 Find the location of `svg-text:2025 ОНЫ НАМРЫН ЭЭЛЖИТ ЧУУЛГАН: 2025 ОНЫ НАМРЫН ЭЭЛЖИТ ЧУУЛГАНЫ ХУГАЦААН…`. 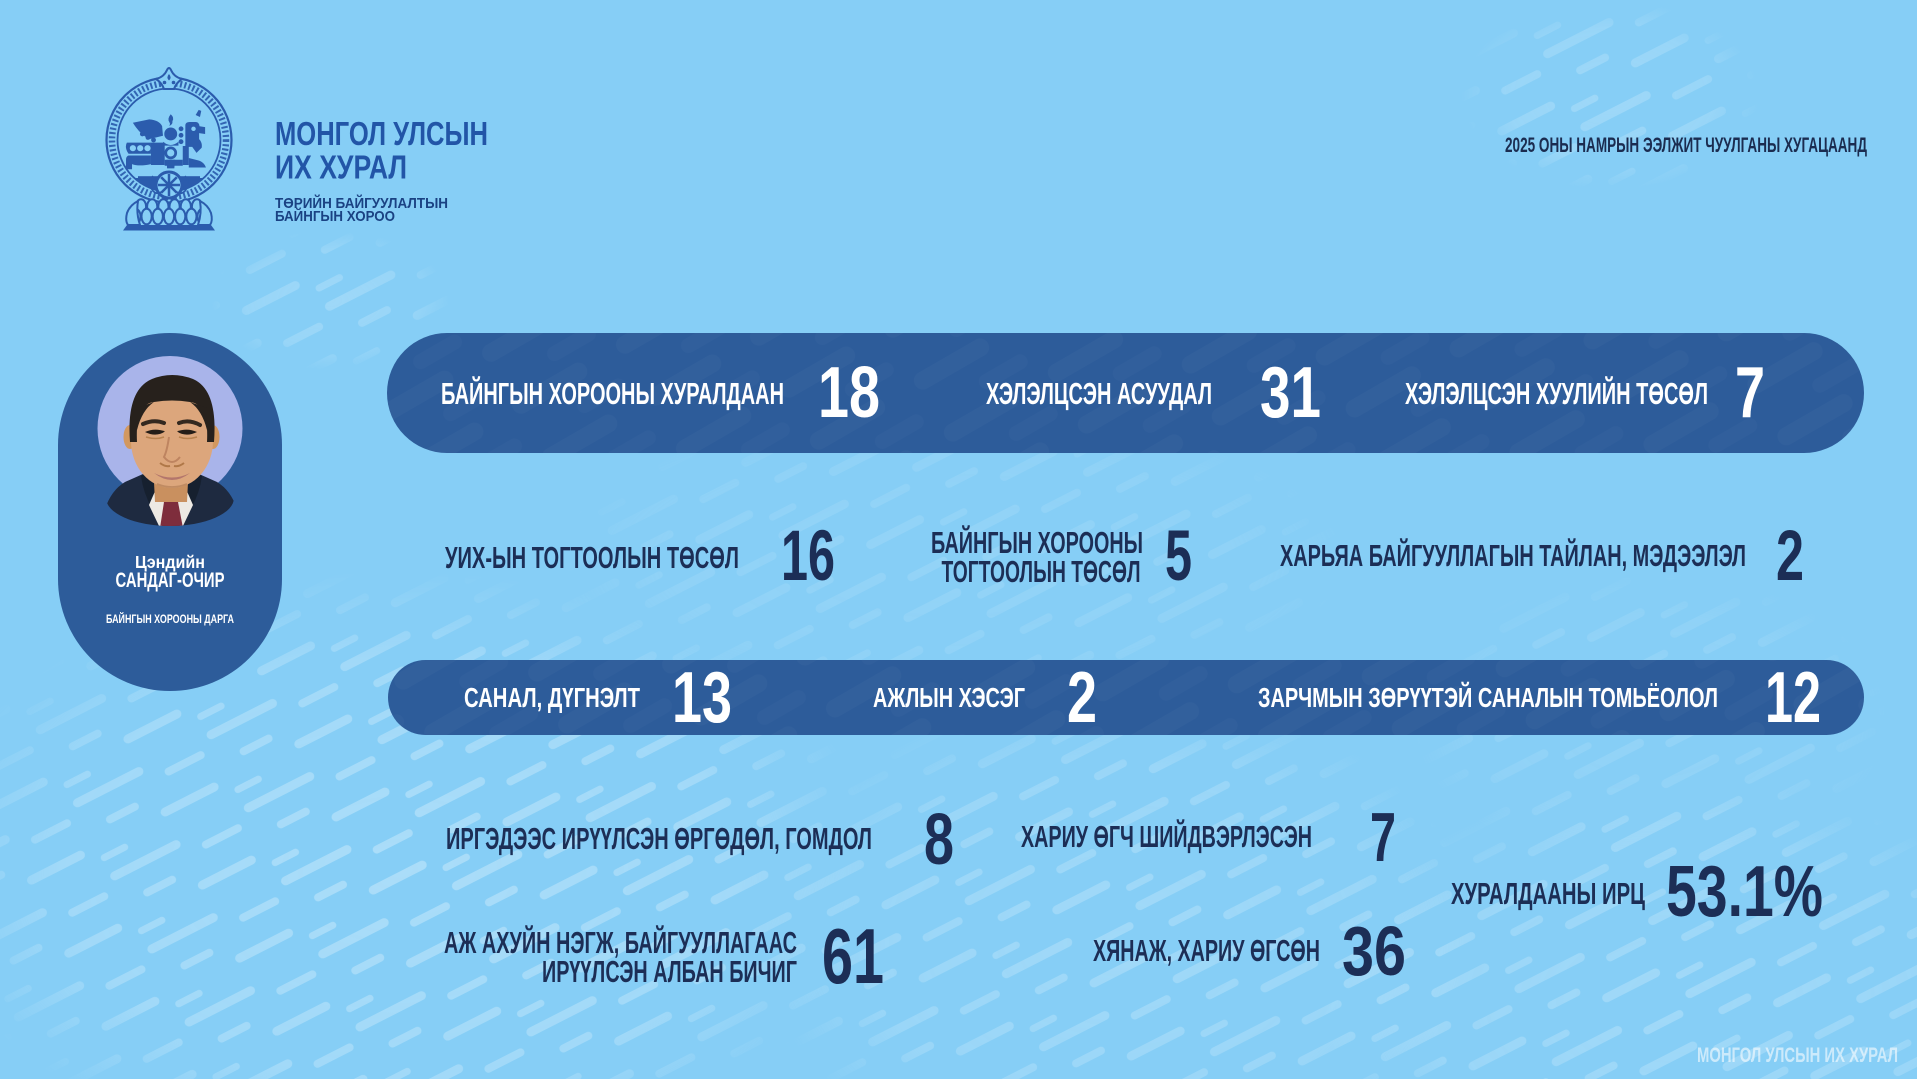

svg-text:2025 ОНЫ НАМРЫН ЭЭЛЖИТ ЧУУЛГАН: 2025 ОНЫ НАМРЫН ЭЭЛЖИТ ЧУУЛГАНЫ ХУГАЦААН… is located at coordinates (1686, 145).